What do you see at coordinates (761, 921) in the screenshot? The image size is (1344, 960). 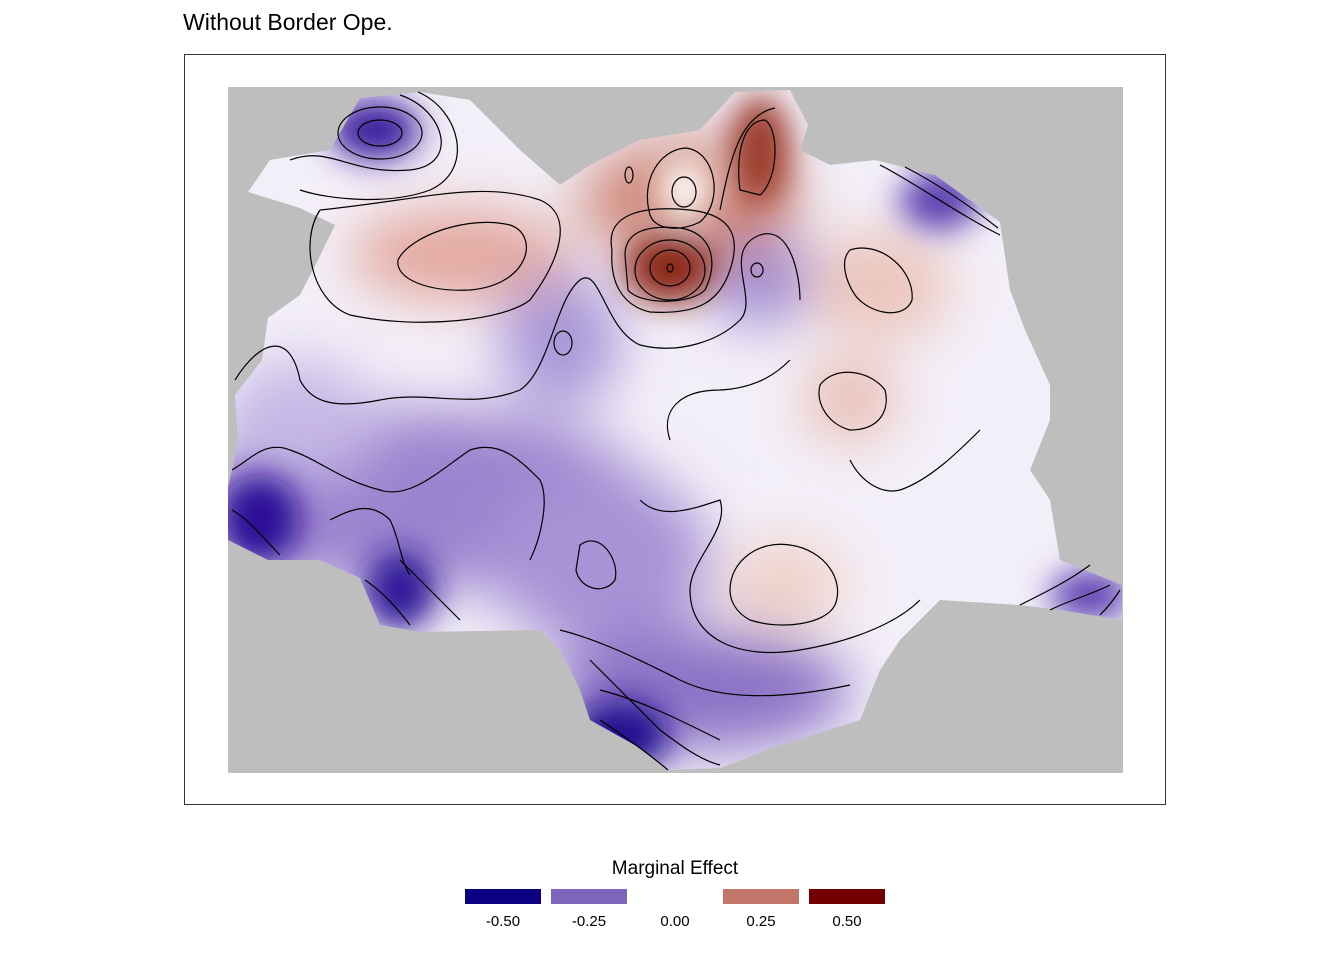 I see `legend-label-025: 0.25` at bounding box center [761, 921].